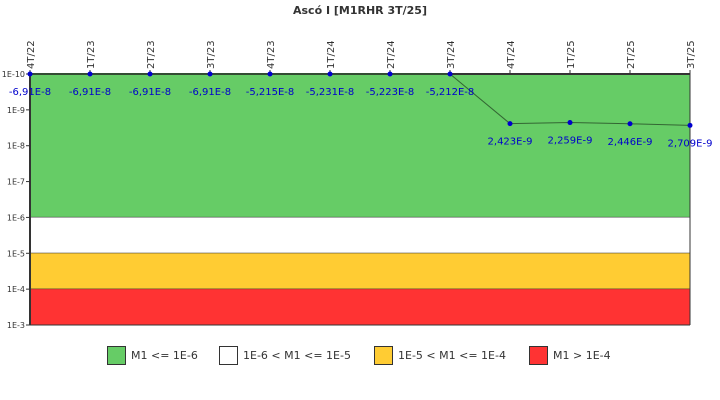  What do you see at coordinates (571, 54) in the screenshot?
I see `x-tick-label: 1T/25` at bounding box center [571, 54].